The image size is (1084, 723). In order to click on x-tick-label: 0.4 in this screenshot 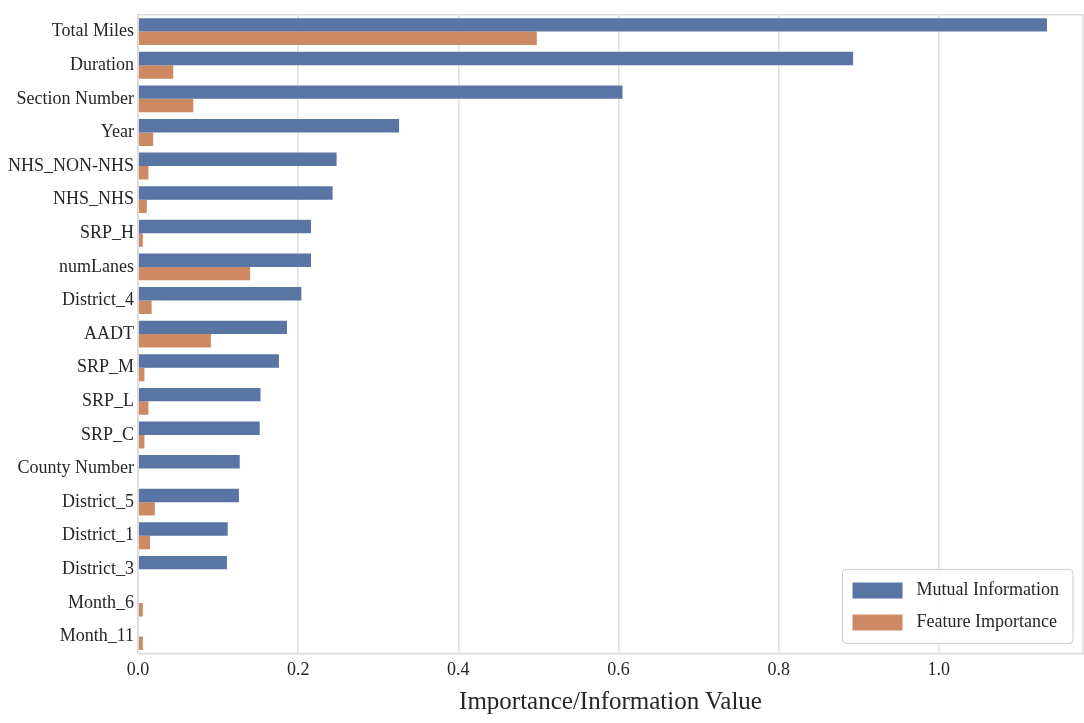, I will do `click(458, 668)`.